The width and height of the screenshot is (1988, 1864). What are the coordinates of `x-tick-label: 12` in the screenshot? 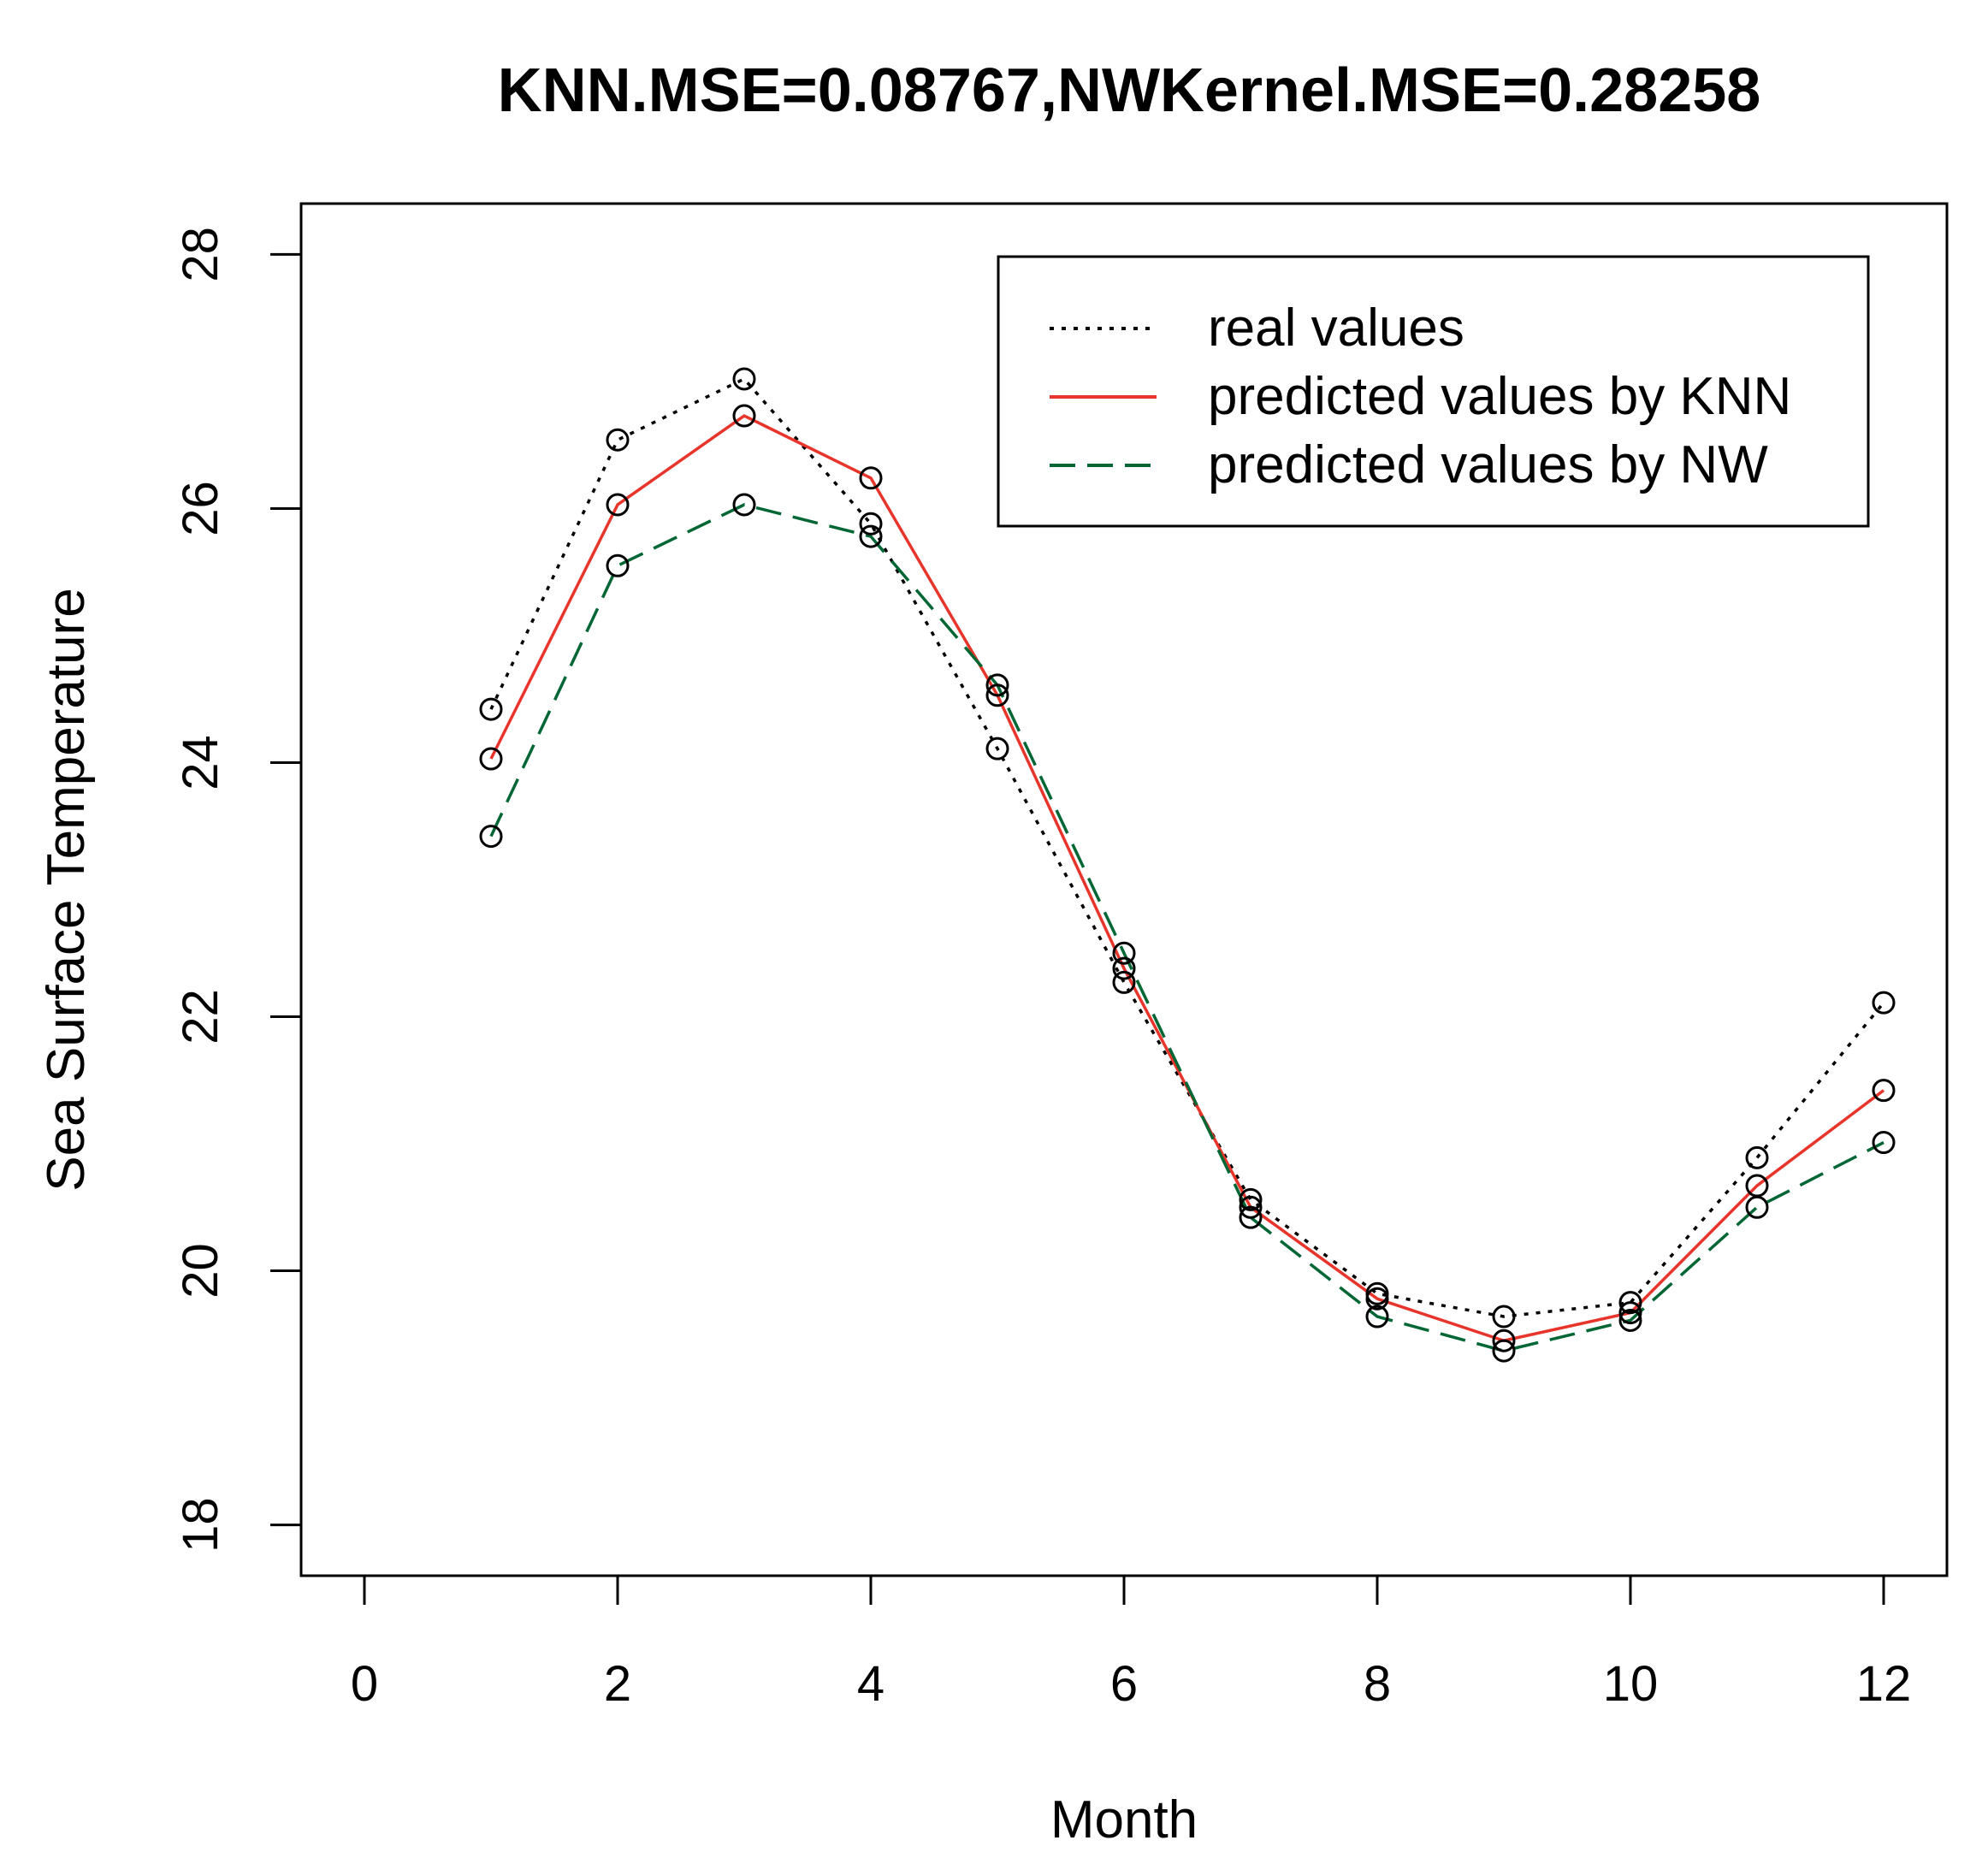 It's located at (1884, 1684).